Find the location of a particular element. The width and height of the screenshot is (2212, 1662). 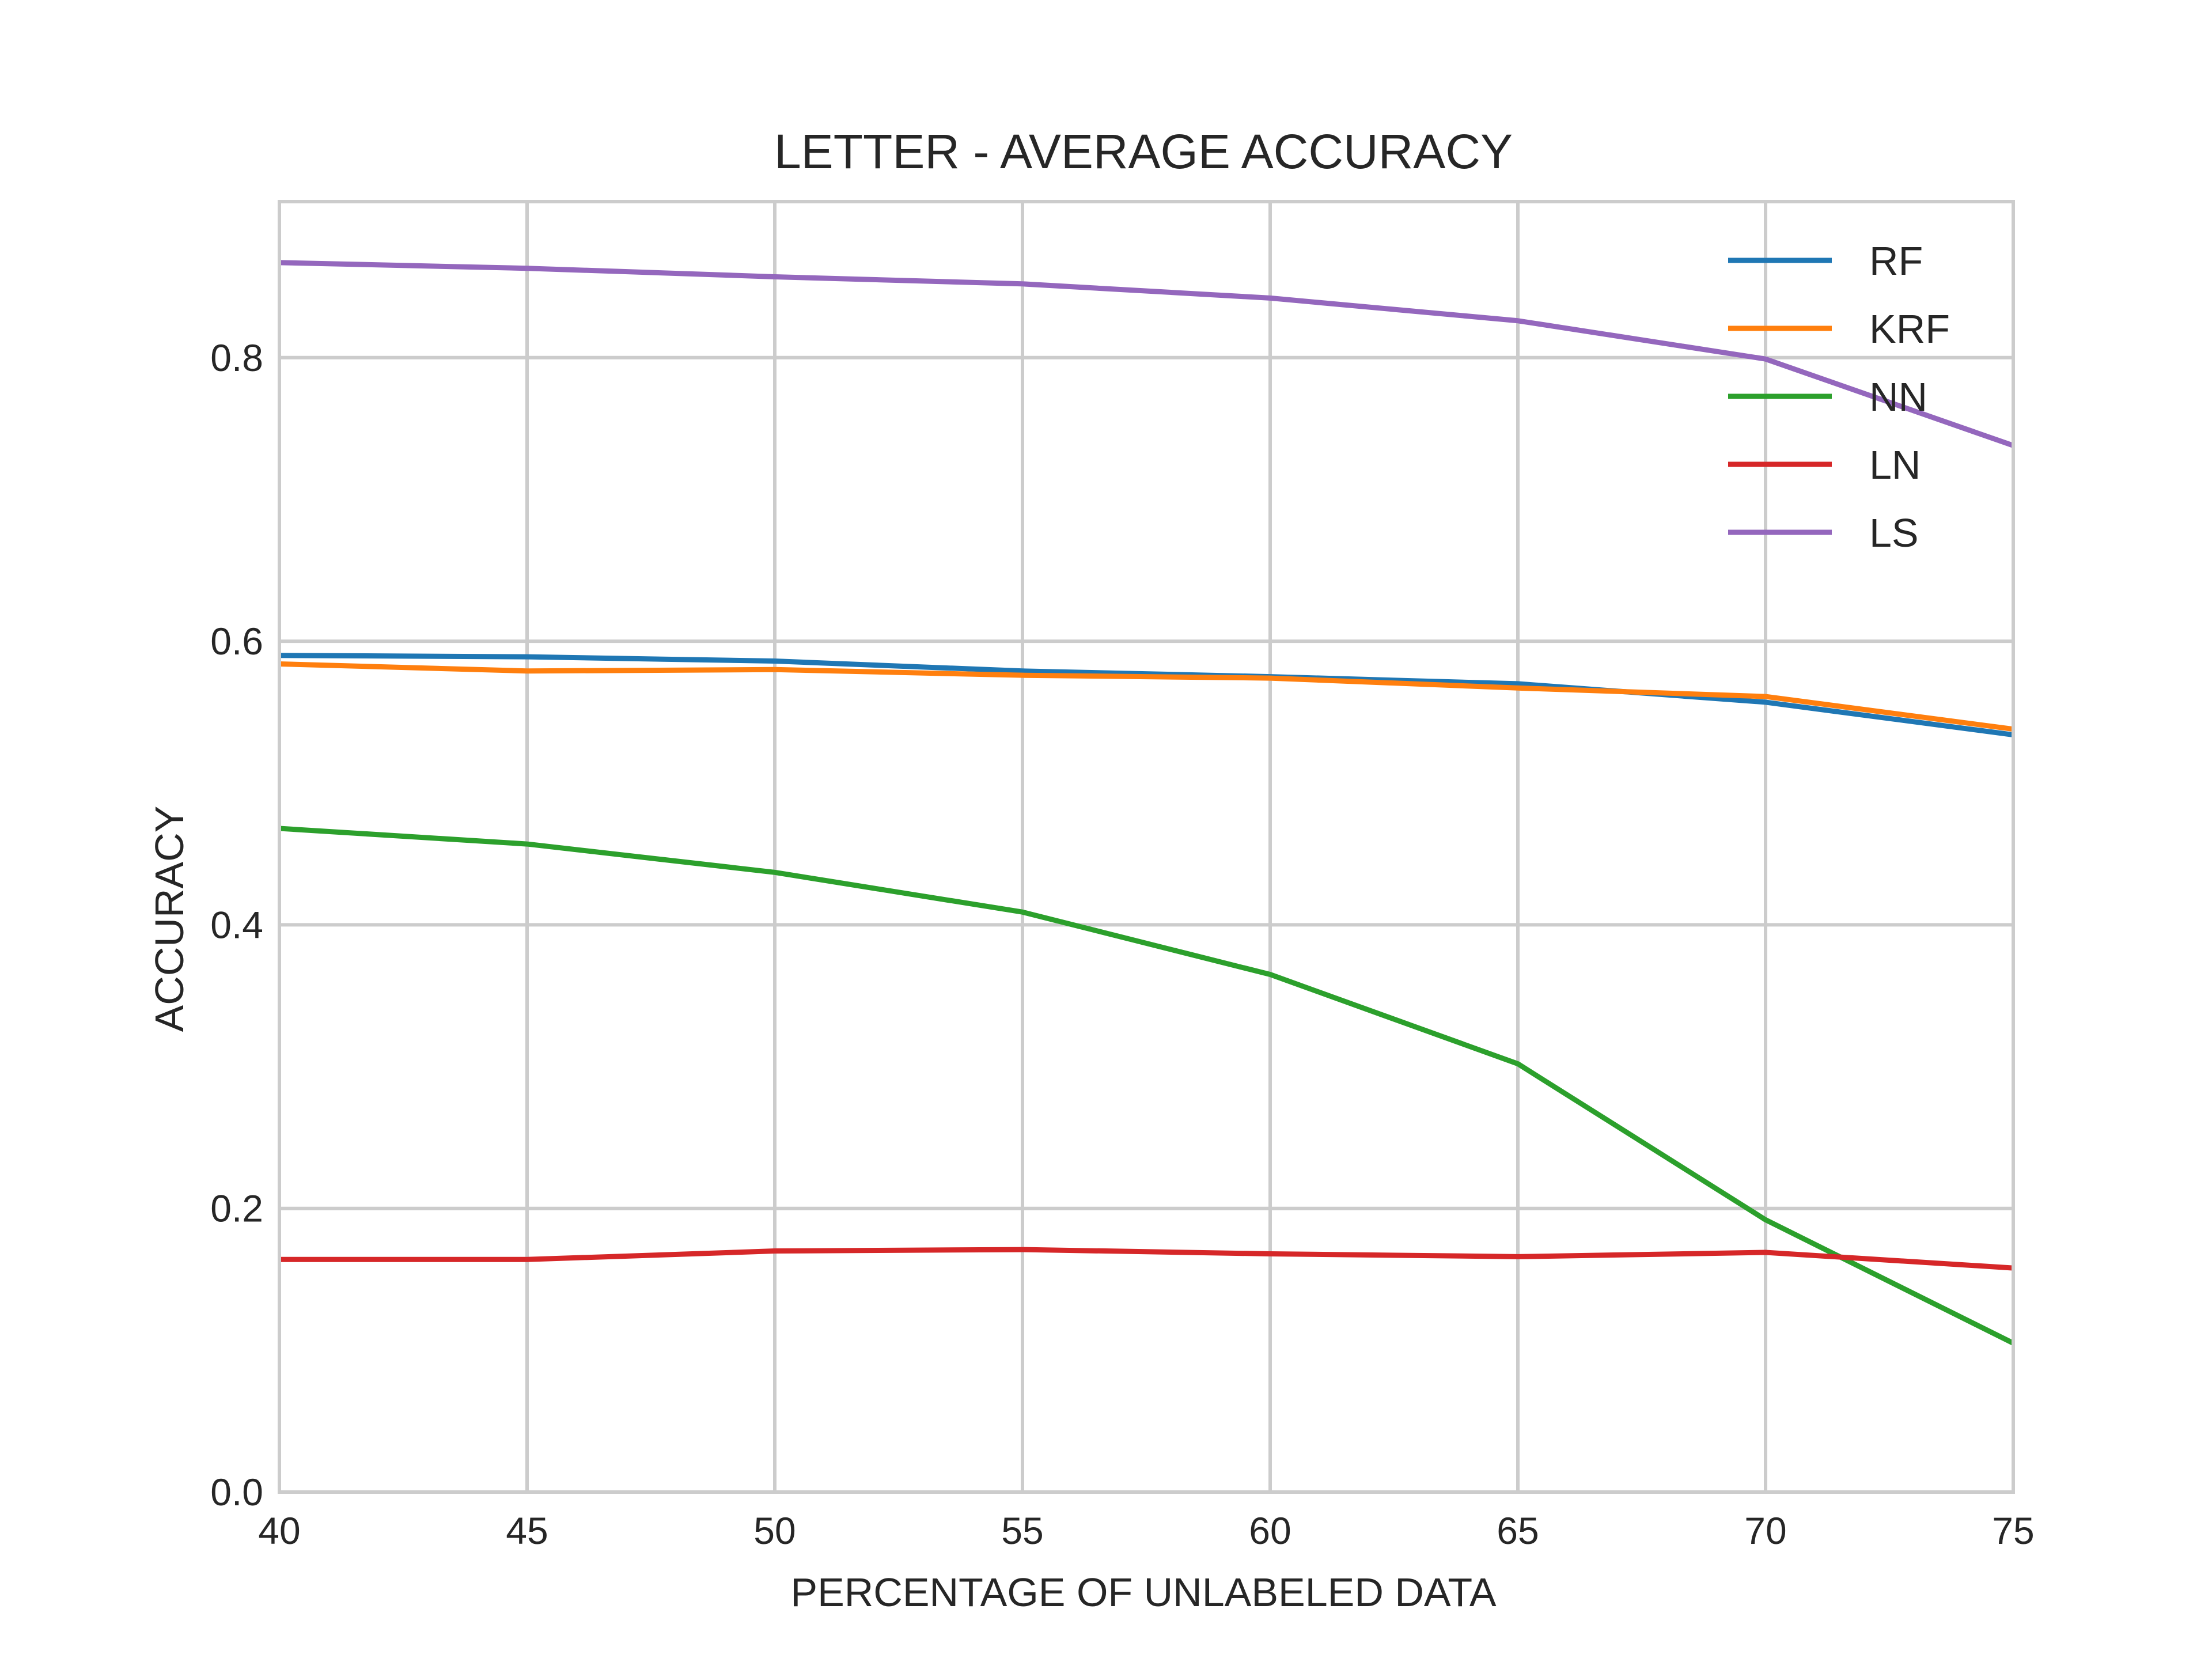

y-tick-label: 0.0 is located at coordinates (236, 1492).